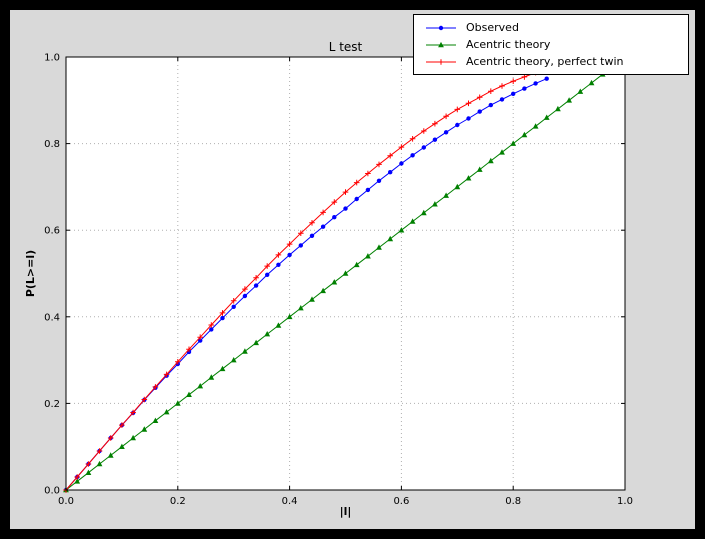 This screenshot has width=705, height=539. What do you see at coordinates (545, 61) in the screenshot?
I see `legend-label-perfect-twin: Acentric theory, perfect twin` at bounding box center [545, 61].